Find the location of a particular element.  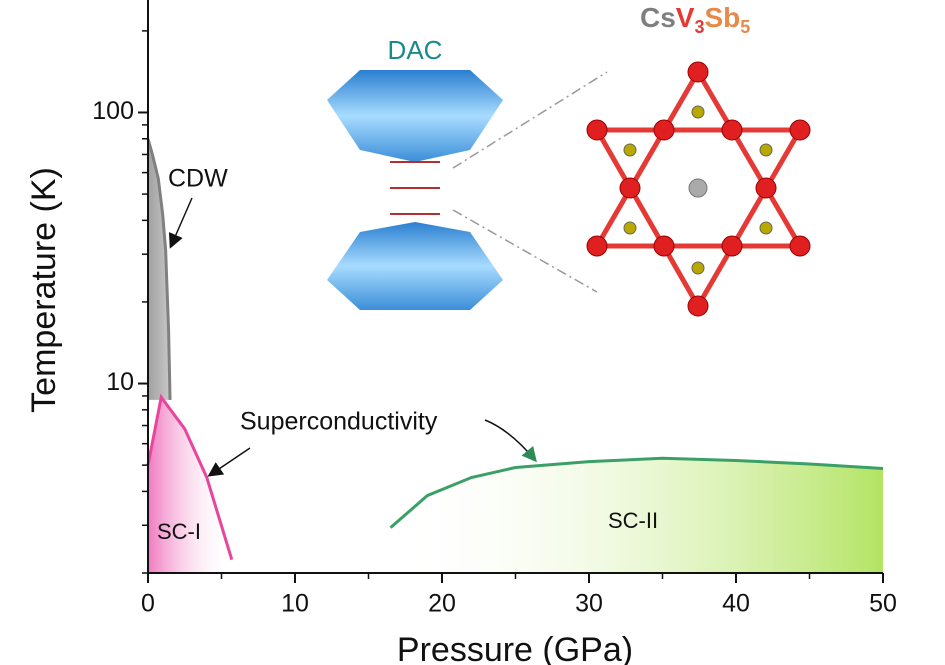

x-tick-label: 20 is located at coordinates (442, 604).